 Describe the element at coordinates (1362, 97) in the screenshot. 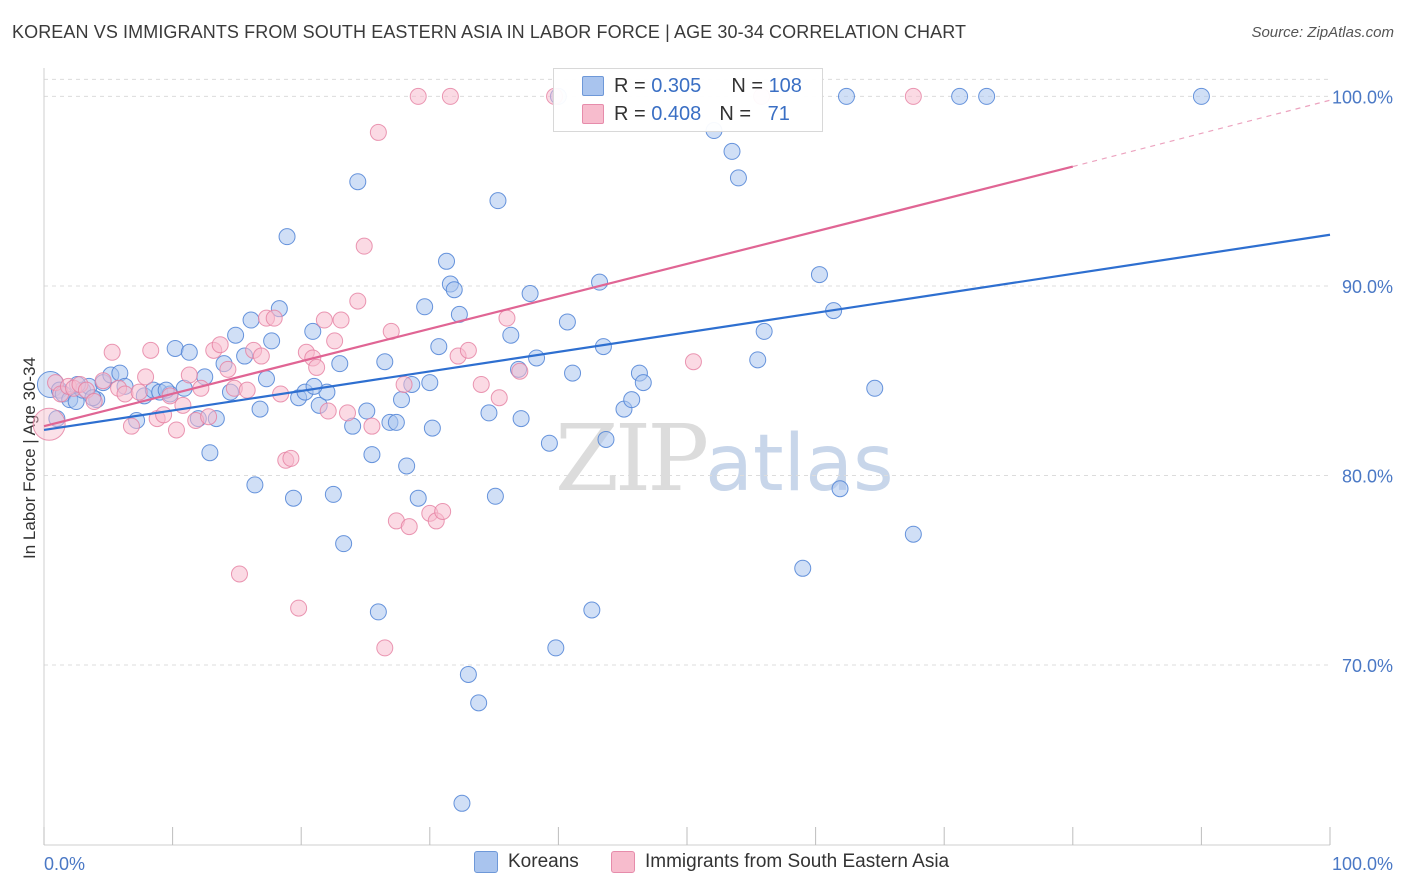

I see `y-tick-label: 100.0%` at that location.